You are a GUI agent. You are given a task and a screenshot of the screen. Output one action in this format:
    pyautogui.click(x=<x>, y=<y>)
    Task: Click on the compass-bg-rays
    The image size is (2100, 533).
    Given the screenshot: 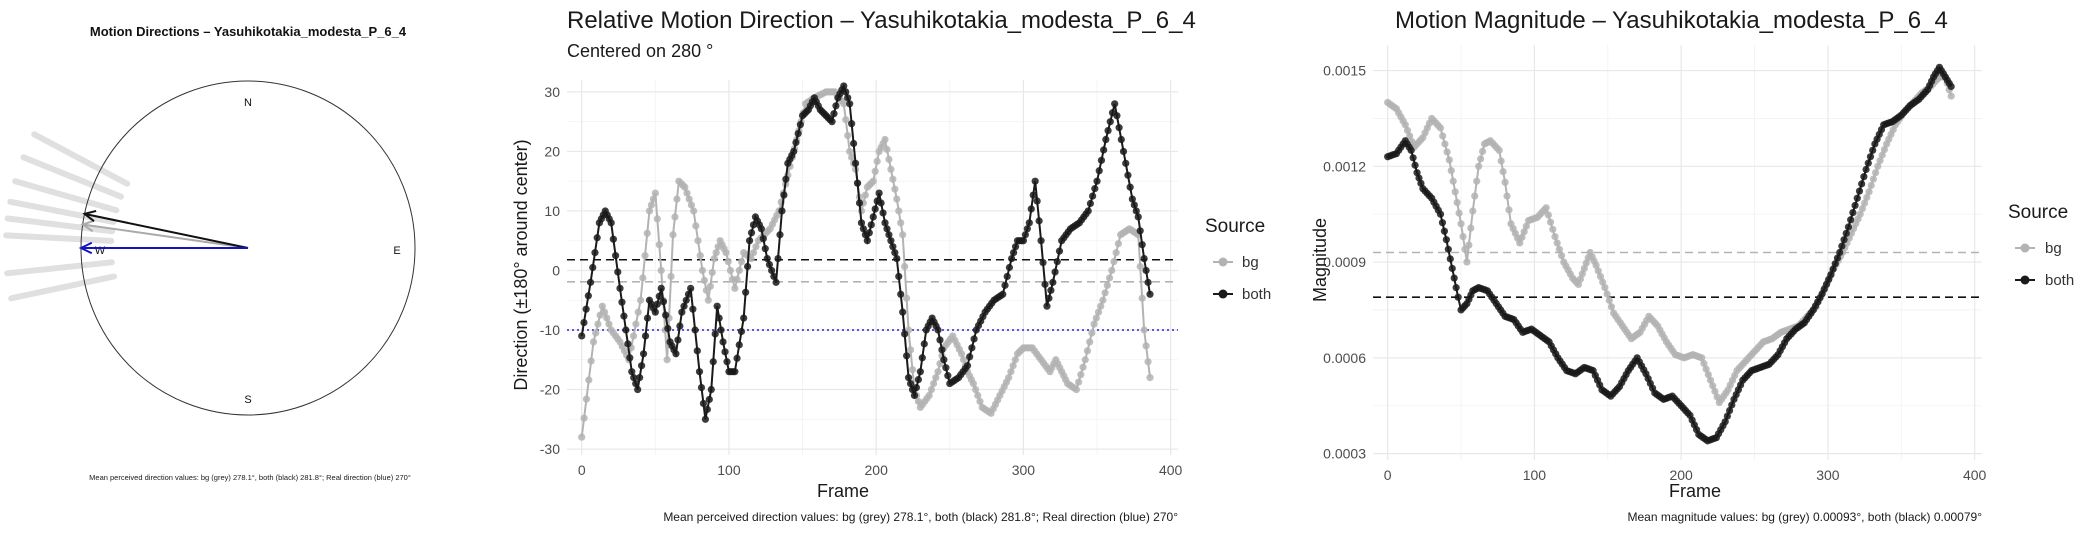 What is the action you would take?
    pyautogui.click(x=67, y=216)
    